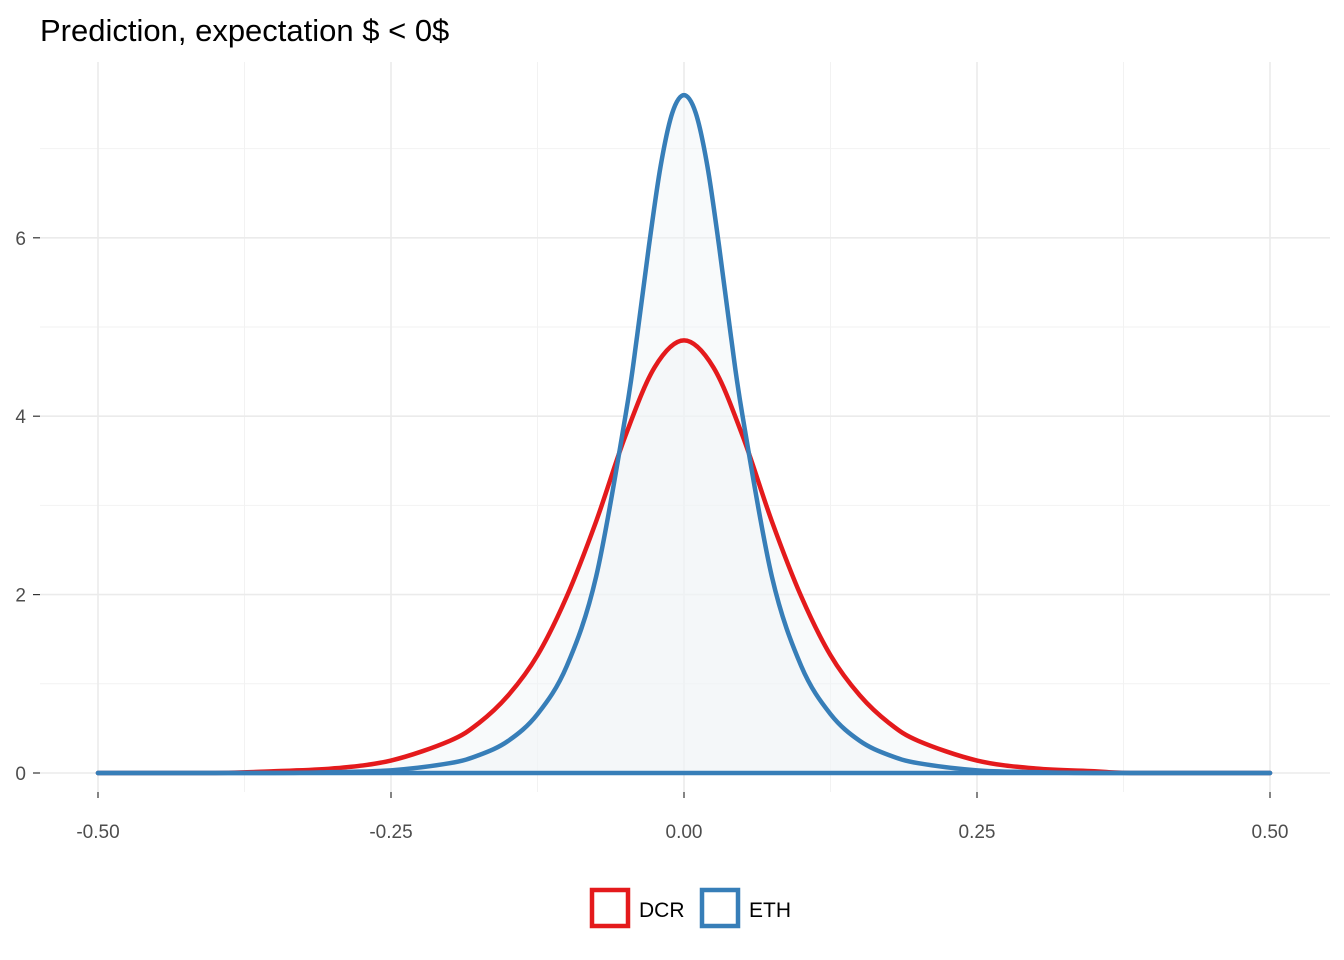 The height and width of the screenshot is (960, 1344). What do you see at coordinates (27, 507) in the screenshot?
I see `y-axis: 0 2 4 6` at bounding box center [27, 507].